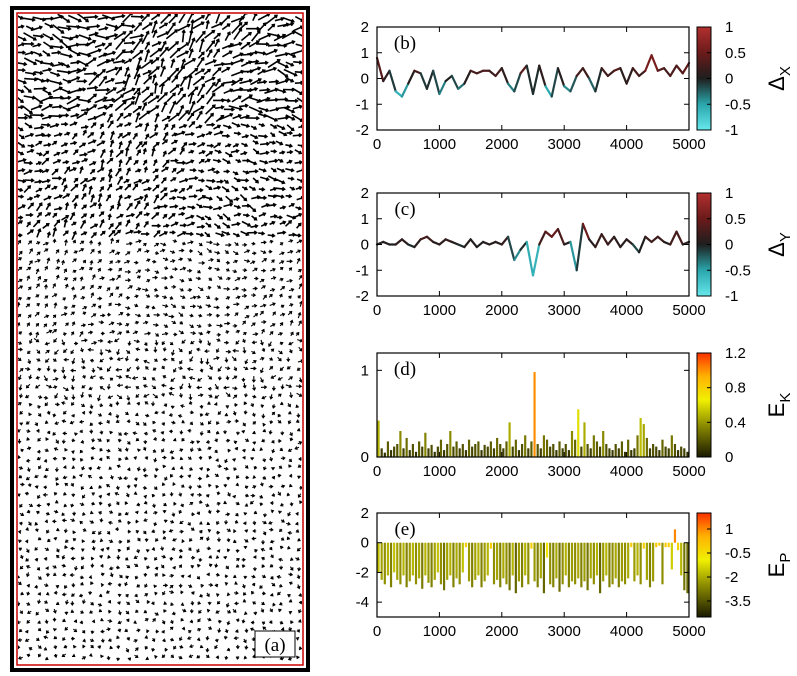 Image resolution: width=797 pixels, height=676 pixels. I want to click on y-tick-label: 2, so click(365, 27).